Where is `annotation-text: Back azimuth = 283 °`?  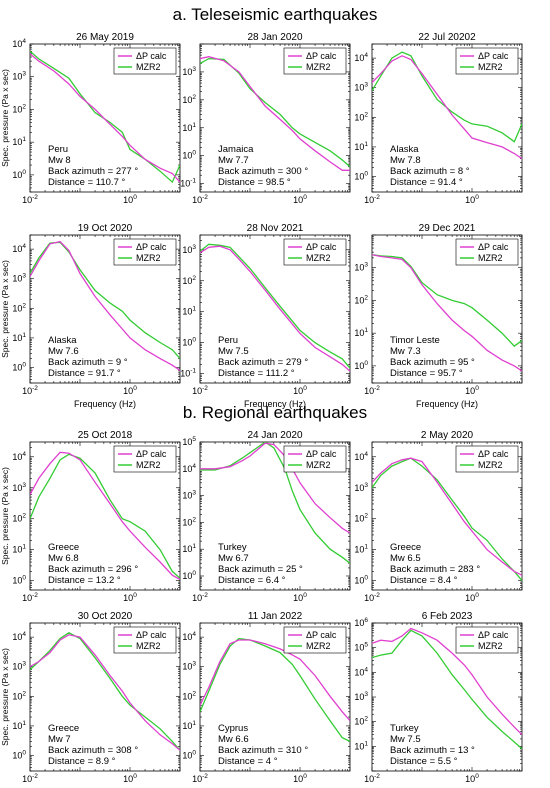
annotation-text: Back azimuth = 283 ° is located at coordinates (435, 569).